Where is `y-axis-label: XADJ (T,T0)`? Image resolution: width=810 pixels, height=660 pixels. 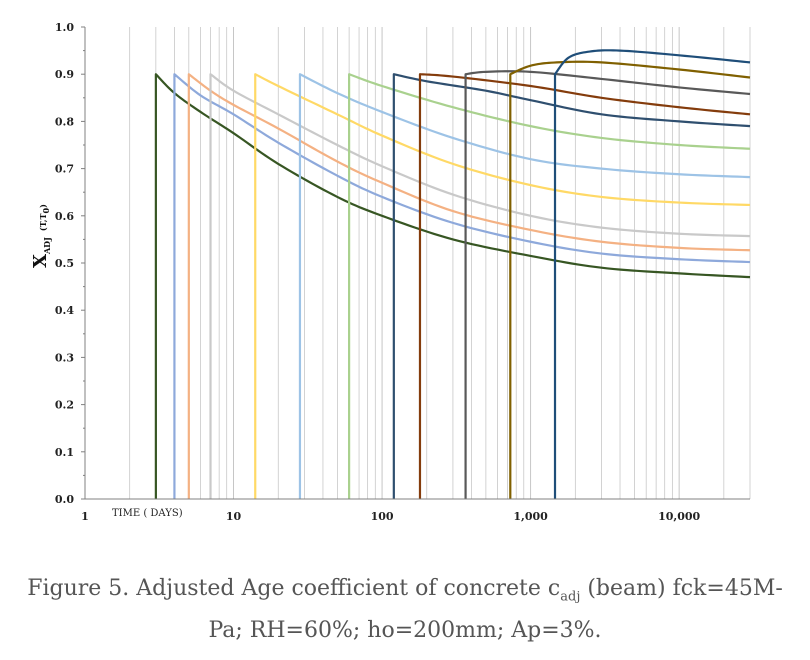 y-axis-label: XADJ (T,T0) is located at coordinates (41, 236).